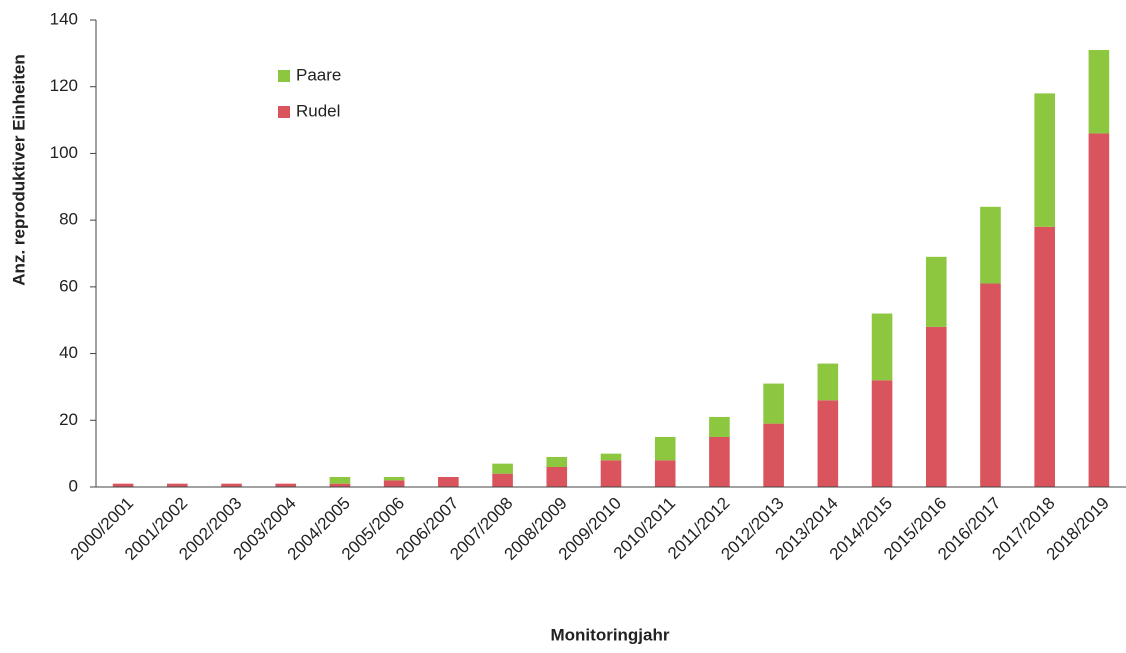 The height and width of the screenshot is (653, 1126). Describe the element at coordinates (68, 285) in the screenshot. I see `y-tick-label: 60` at that location.